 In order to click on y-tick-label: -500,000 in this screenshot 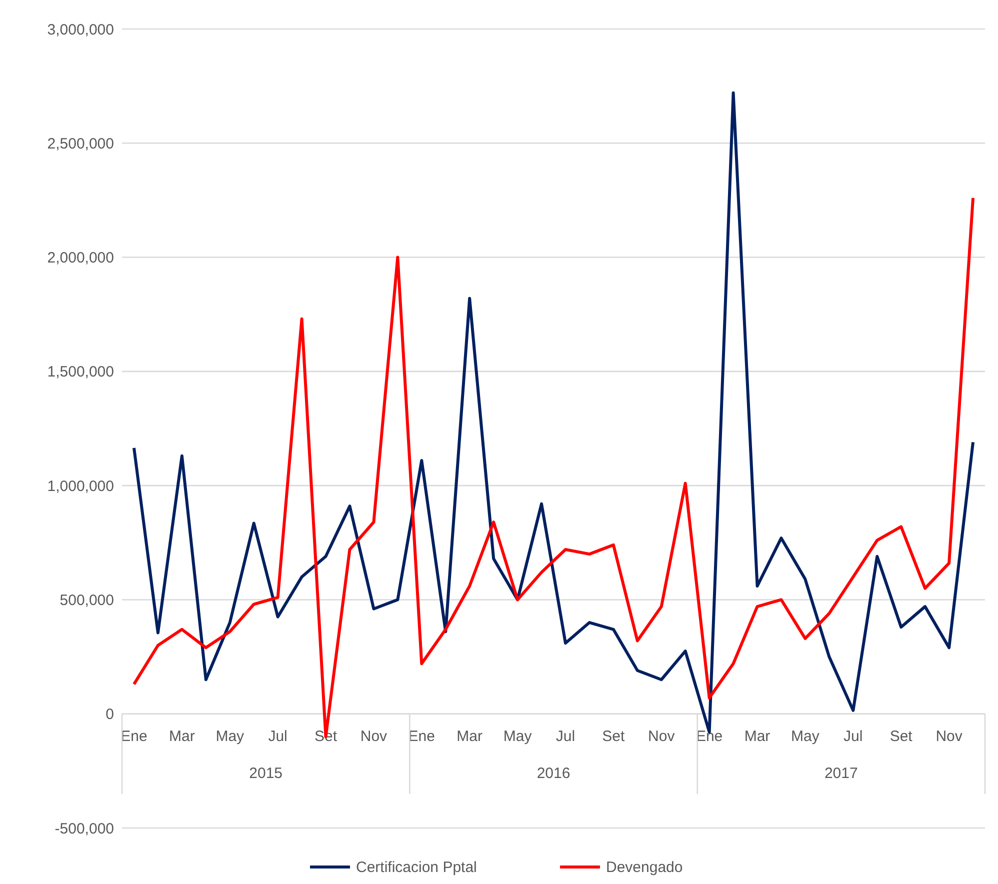, I will do `click(84, 829)`.